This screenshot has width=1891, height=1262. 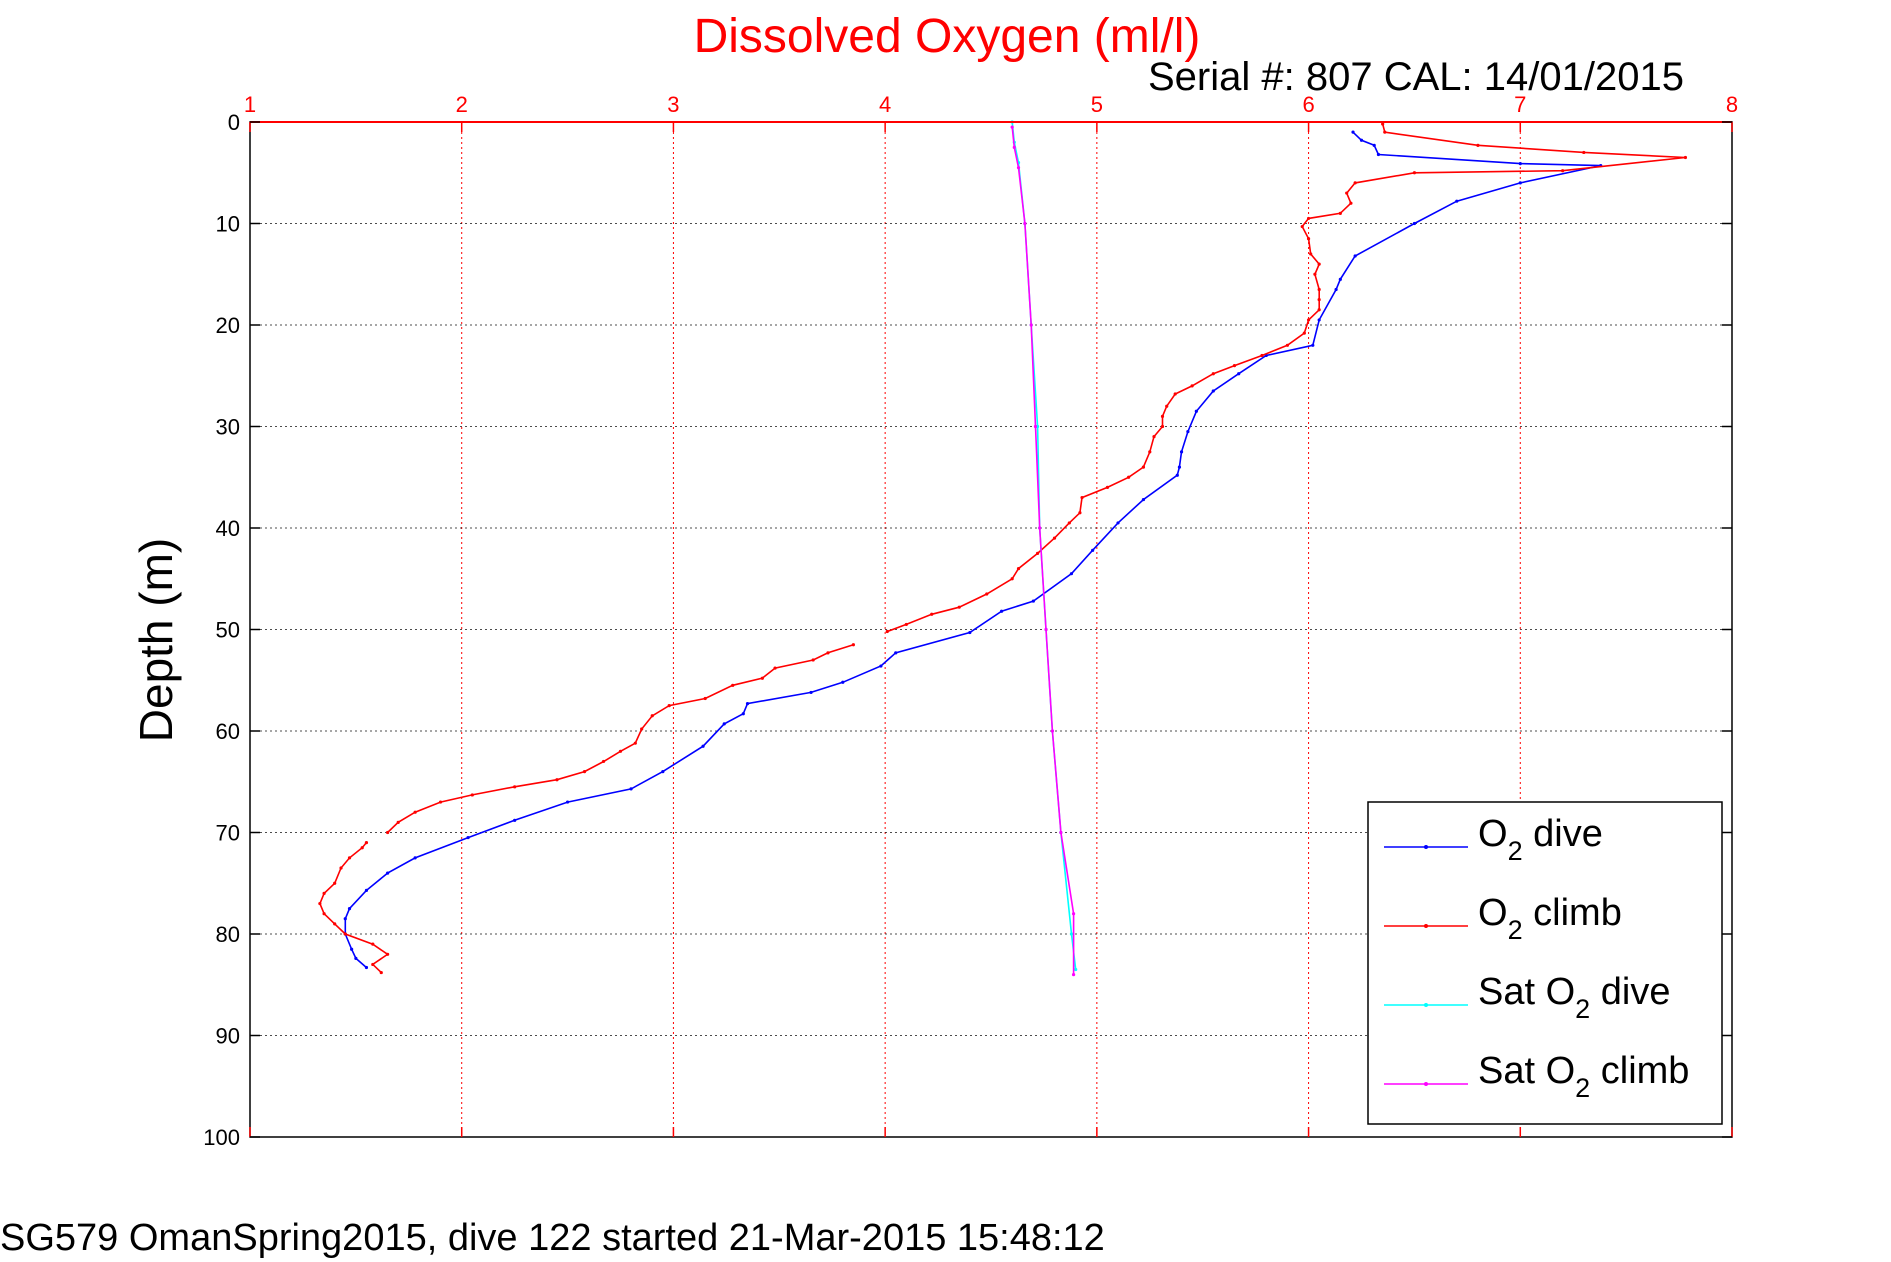 What do you see at coordinates (673, 104) in the screenshot?
I see `x-tick-label: 3` at bounding box center [673, 104].